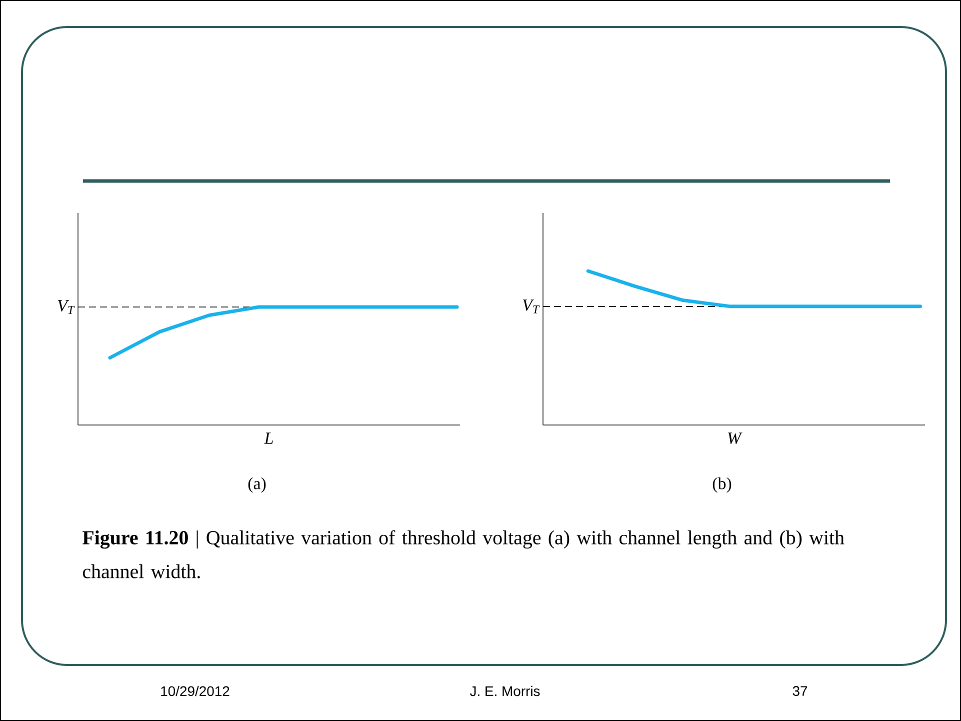 The width and height of the screenshot is (961, 721). I want to click on text: 10/29/2012, so click(195, 691).